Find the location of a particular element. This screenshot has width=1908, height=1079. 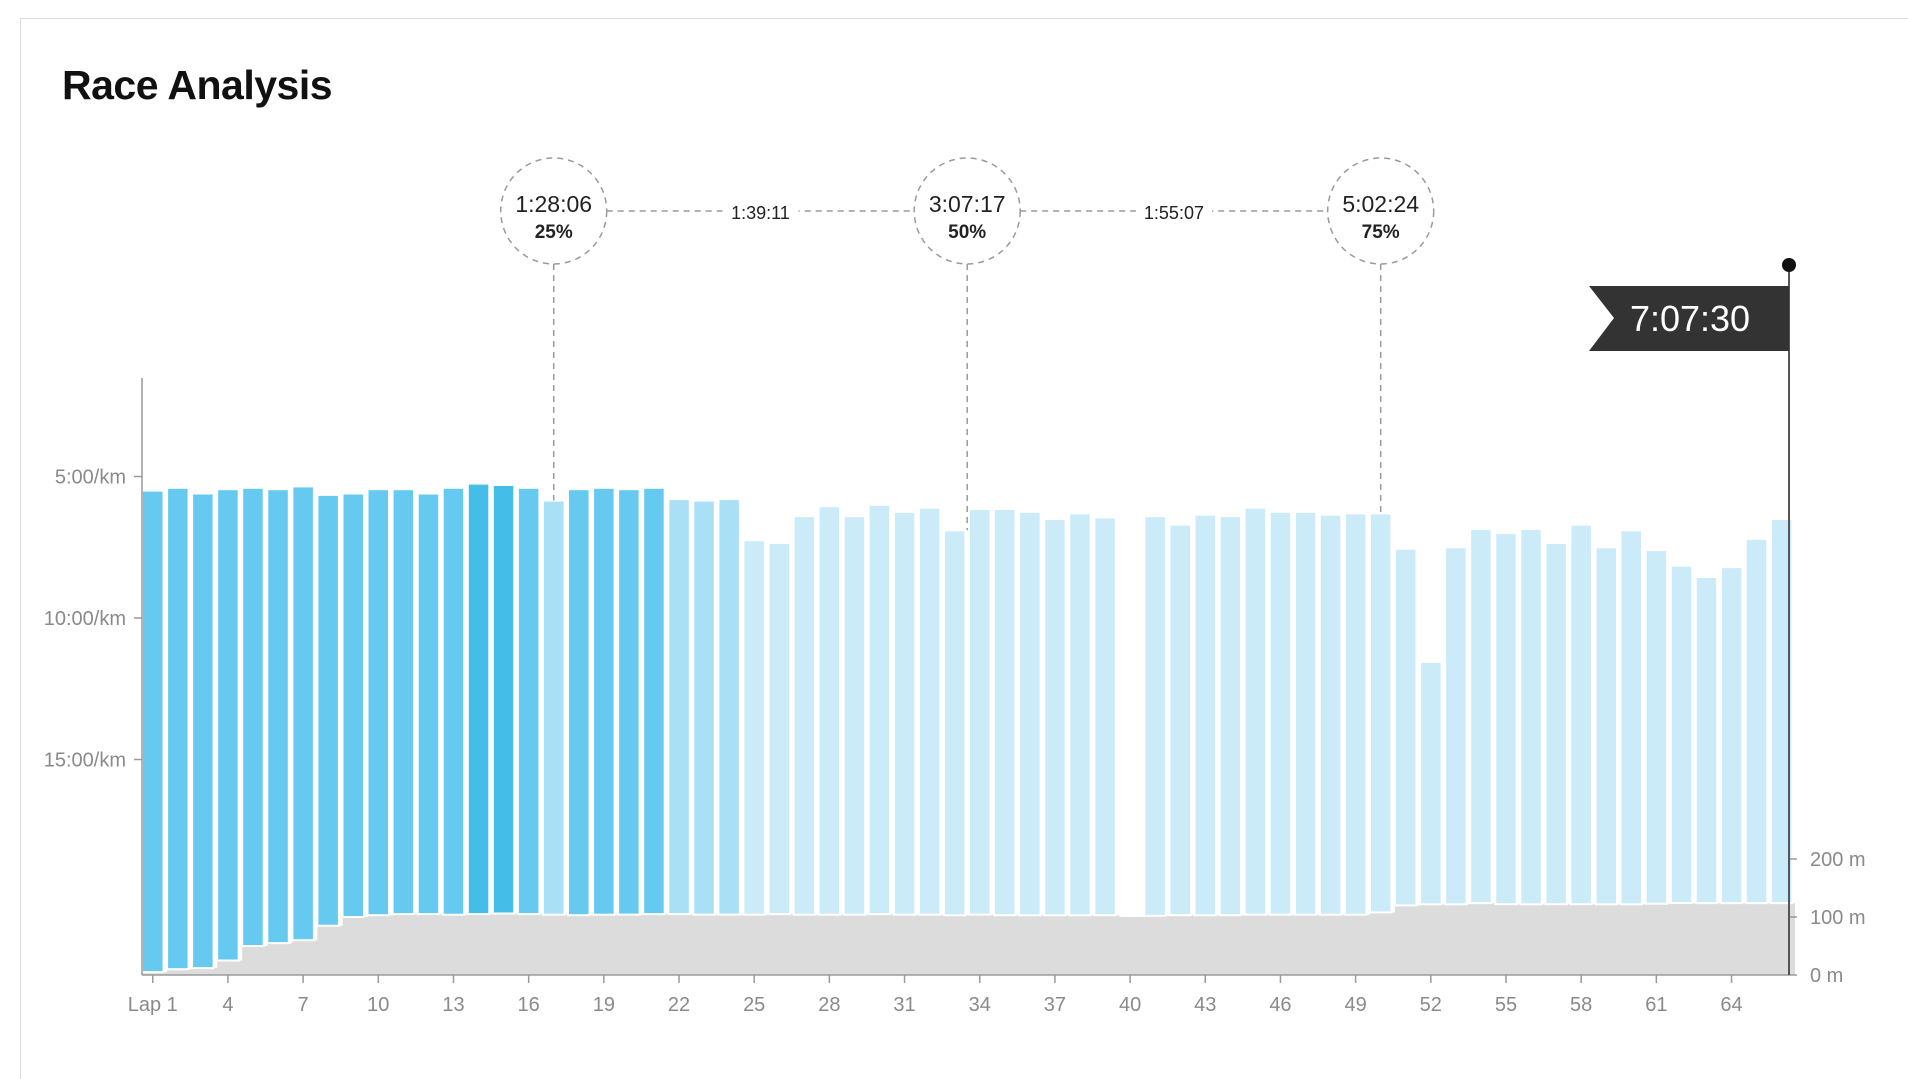

split-time-label: 1:39:11 is located at coordinates (760, 213).